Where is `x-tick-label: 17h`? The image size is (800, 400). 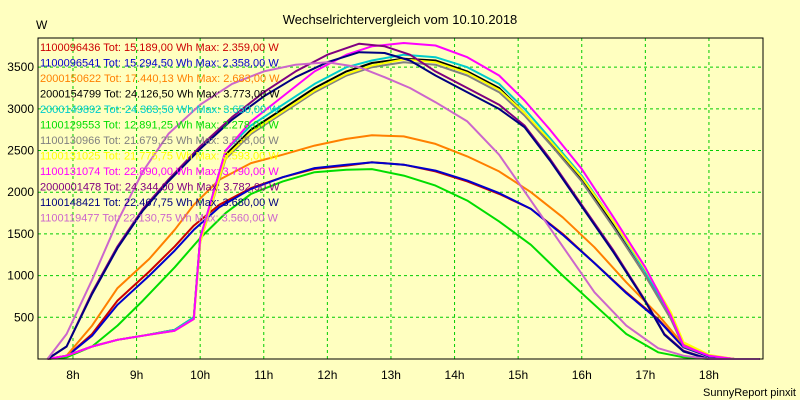 x-tick-label: 17h is located at coordinates (645, 375).